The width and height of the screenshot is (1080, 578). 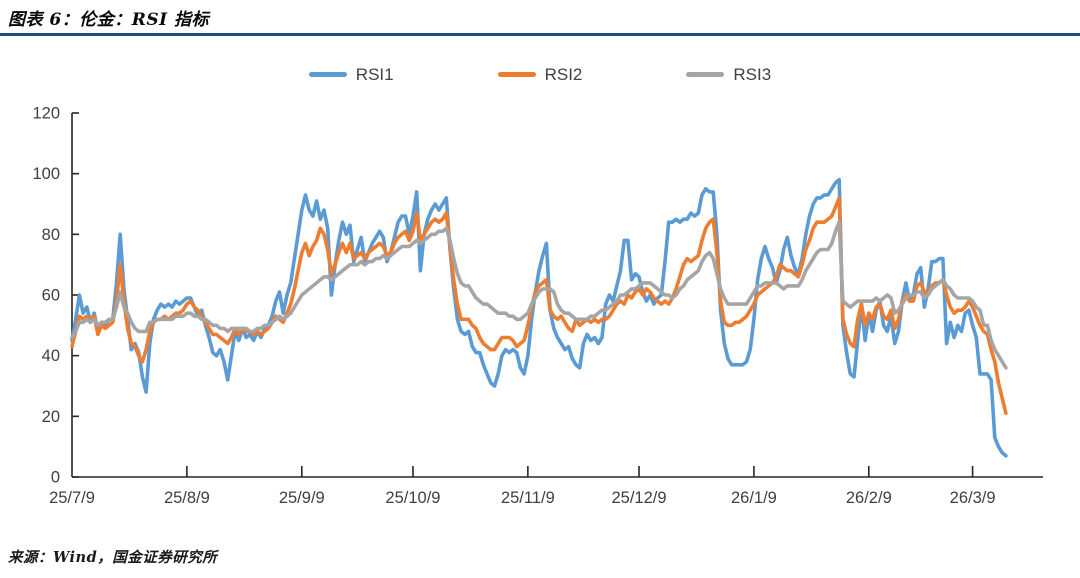 I want to click on chart-legend: RSI1 RSI2 RSI3, so click(x=540, y=74).